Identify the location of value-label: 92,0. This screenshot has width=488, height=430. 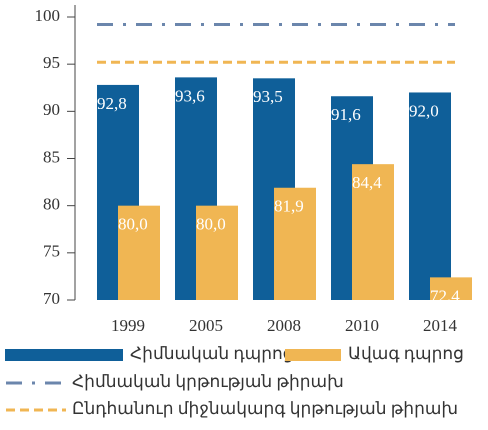
(424, 110).